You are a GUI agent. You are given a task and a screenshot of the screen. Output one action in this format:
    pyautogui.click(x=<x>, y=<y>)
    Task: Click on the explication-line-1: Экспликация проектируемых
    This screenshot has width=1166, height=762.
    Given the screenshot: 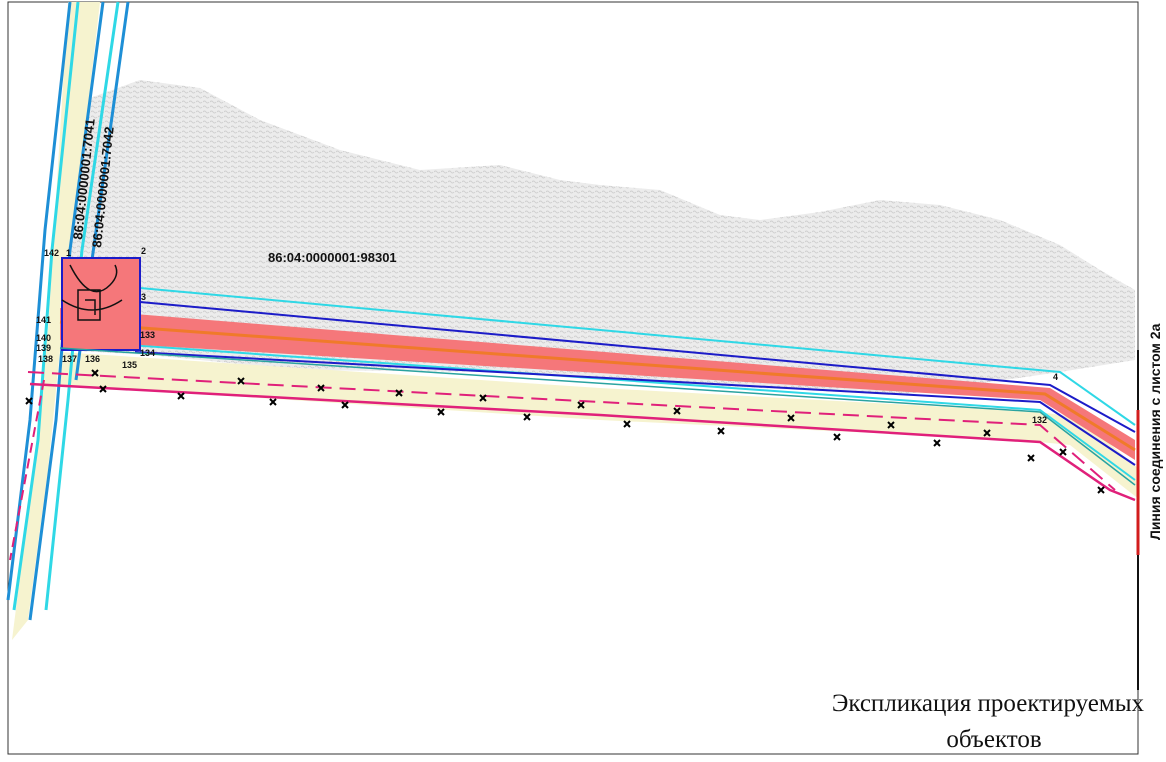 What is the action you would take?
    pyautogui.click(x=987, y=703)
    